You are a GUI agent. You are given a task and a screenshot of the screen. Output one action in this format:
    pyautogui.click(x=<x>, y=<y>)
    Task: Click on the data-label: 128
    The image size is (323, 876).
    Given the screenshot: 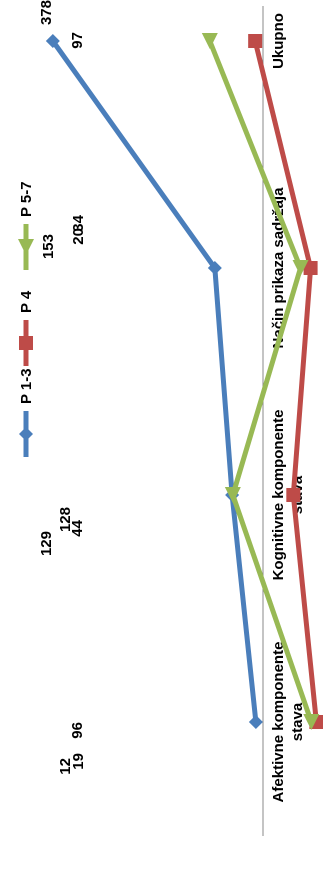 What is the action you would take?
    pyautogui.click(x=65, y=519)
    